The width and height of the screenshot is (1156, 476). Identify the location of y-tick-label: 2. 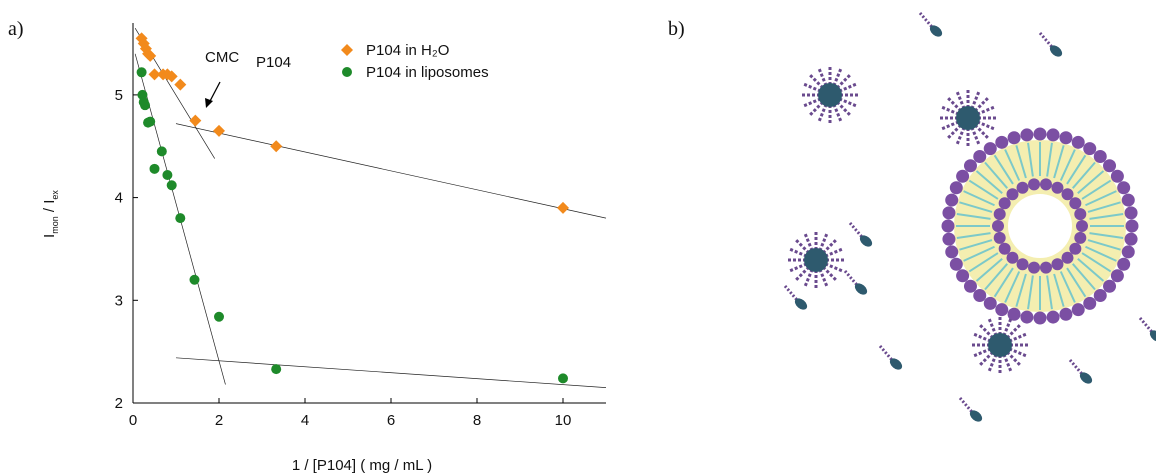
(119, 403).